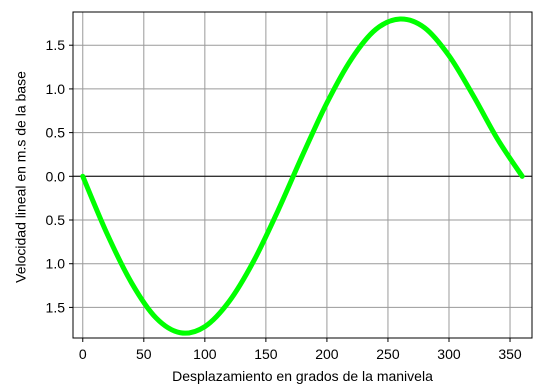 This screenshot has height=388, width=536. What do you see at coordinates (302, 376) in the screenshot?
I see `x-axis-label: Desplazamiento en grados de la manivela` at bounding box center [302, 376].